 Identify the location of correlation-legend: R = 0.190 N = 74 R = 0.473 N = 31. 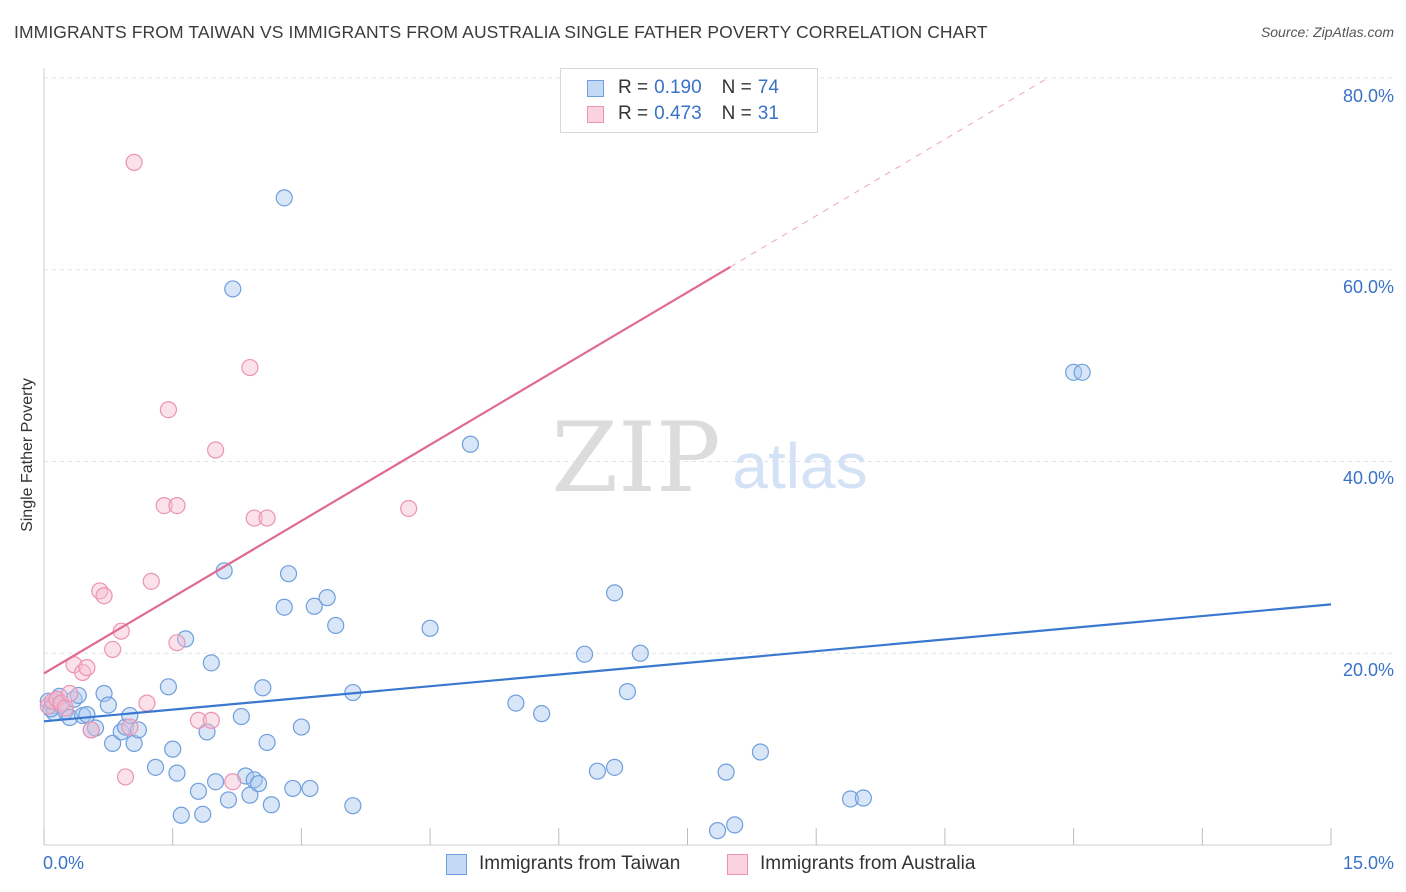
(689, 100).